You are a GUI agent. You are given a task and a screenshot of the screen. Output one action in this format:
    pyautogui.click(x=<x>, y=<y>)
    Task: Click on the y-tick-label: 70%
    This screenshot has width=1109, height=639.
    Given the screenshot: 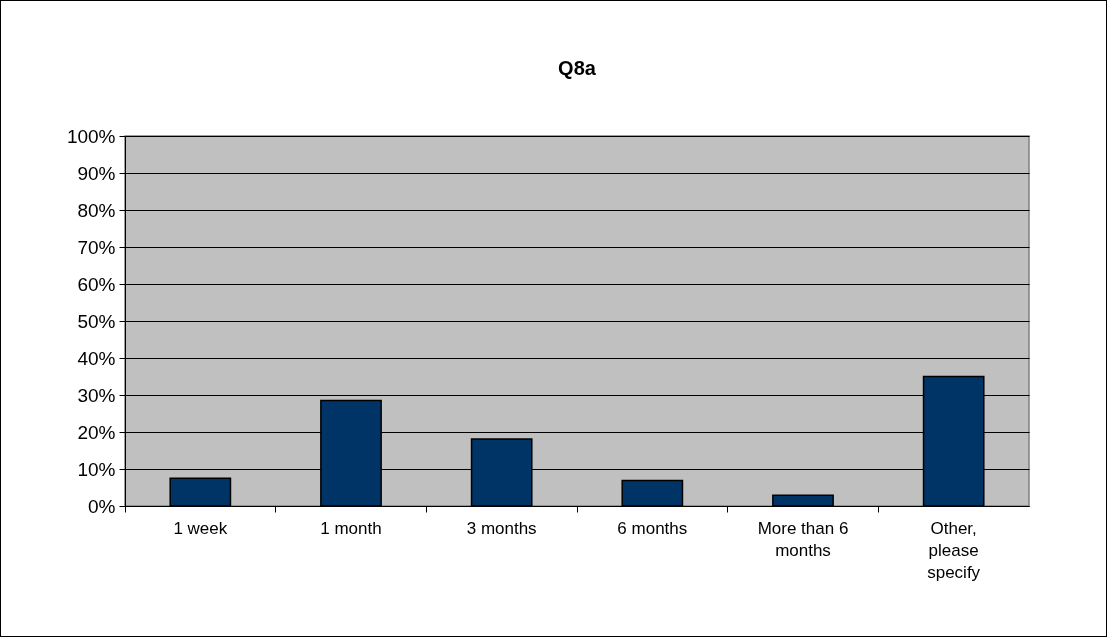 What is the action you would take?
    pyautogui.click(x=96, y=247)
    